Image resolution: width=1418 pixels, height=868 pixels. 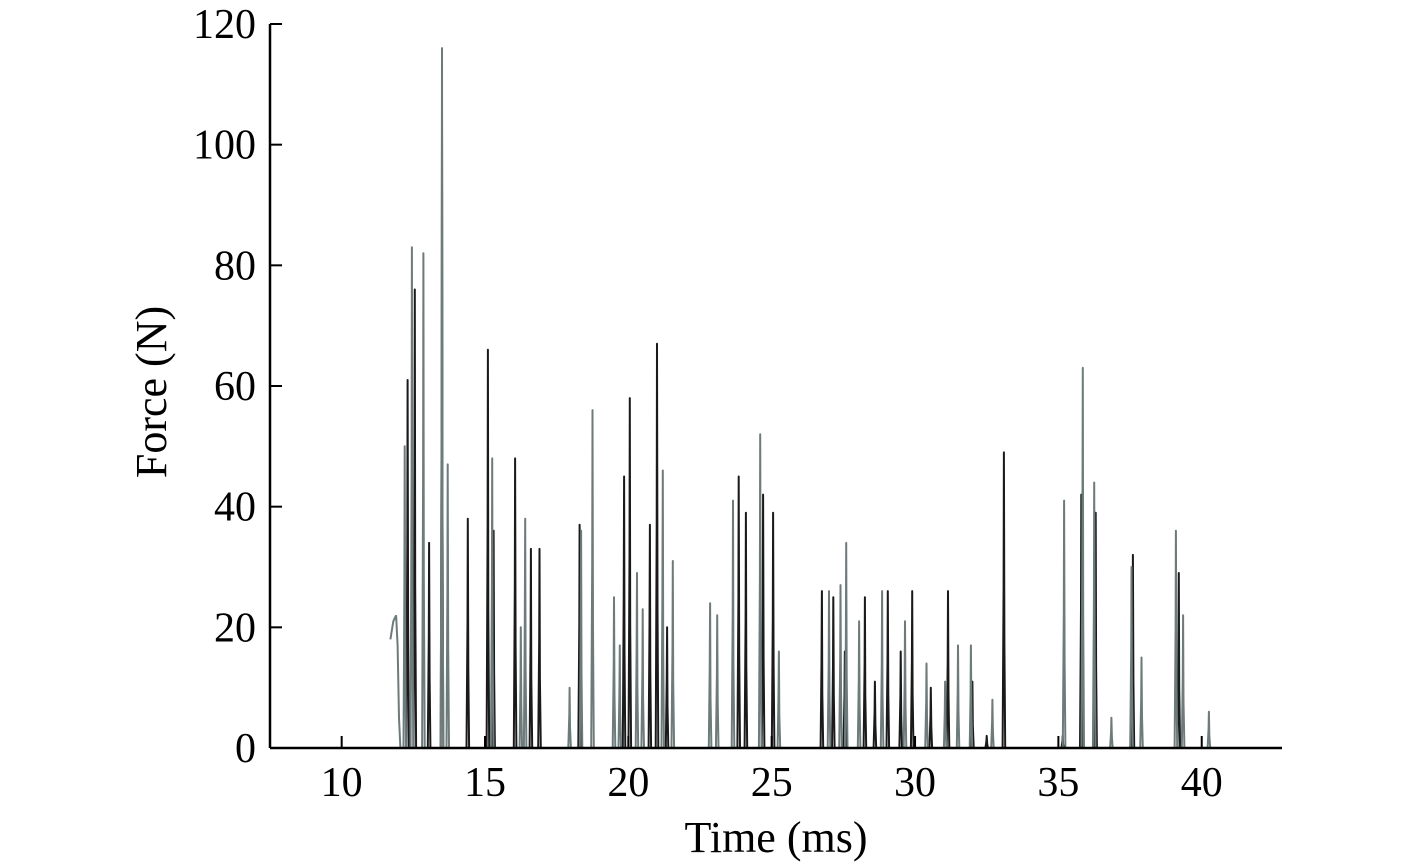 I want to click on y-tick-label: 120, so click(x=224, y=25).